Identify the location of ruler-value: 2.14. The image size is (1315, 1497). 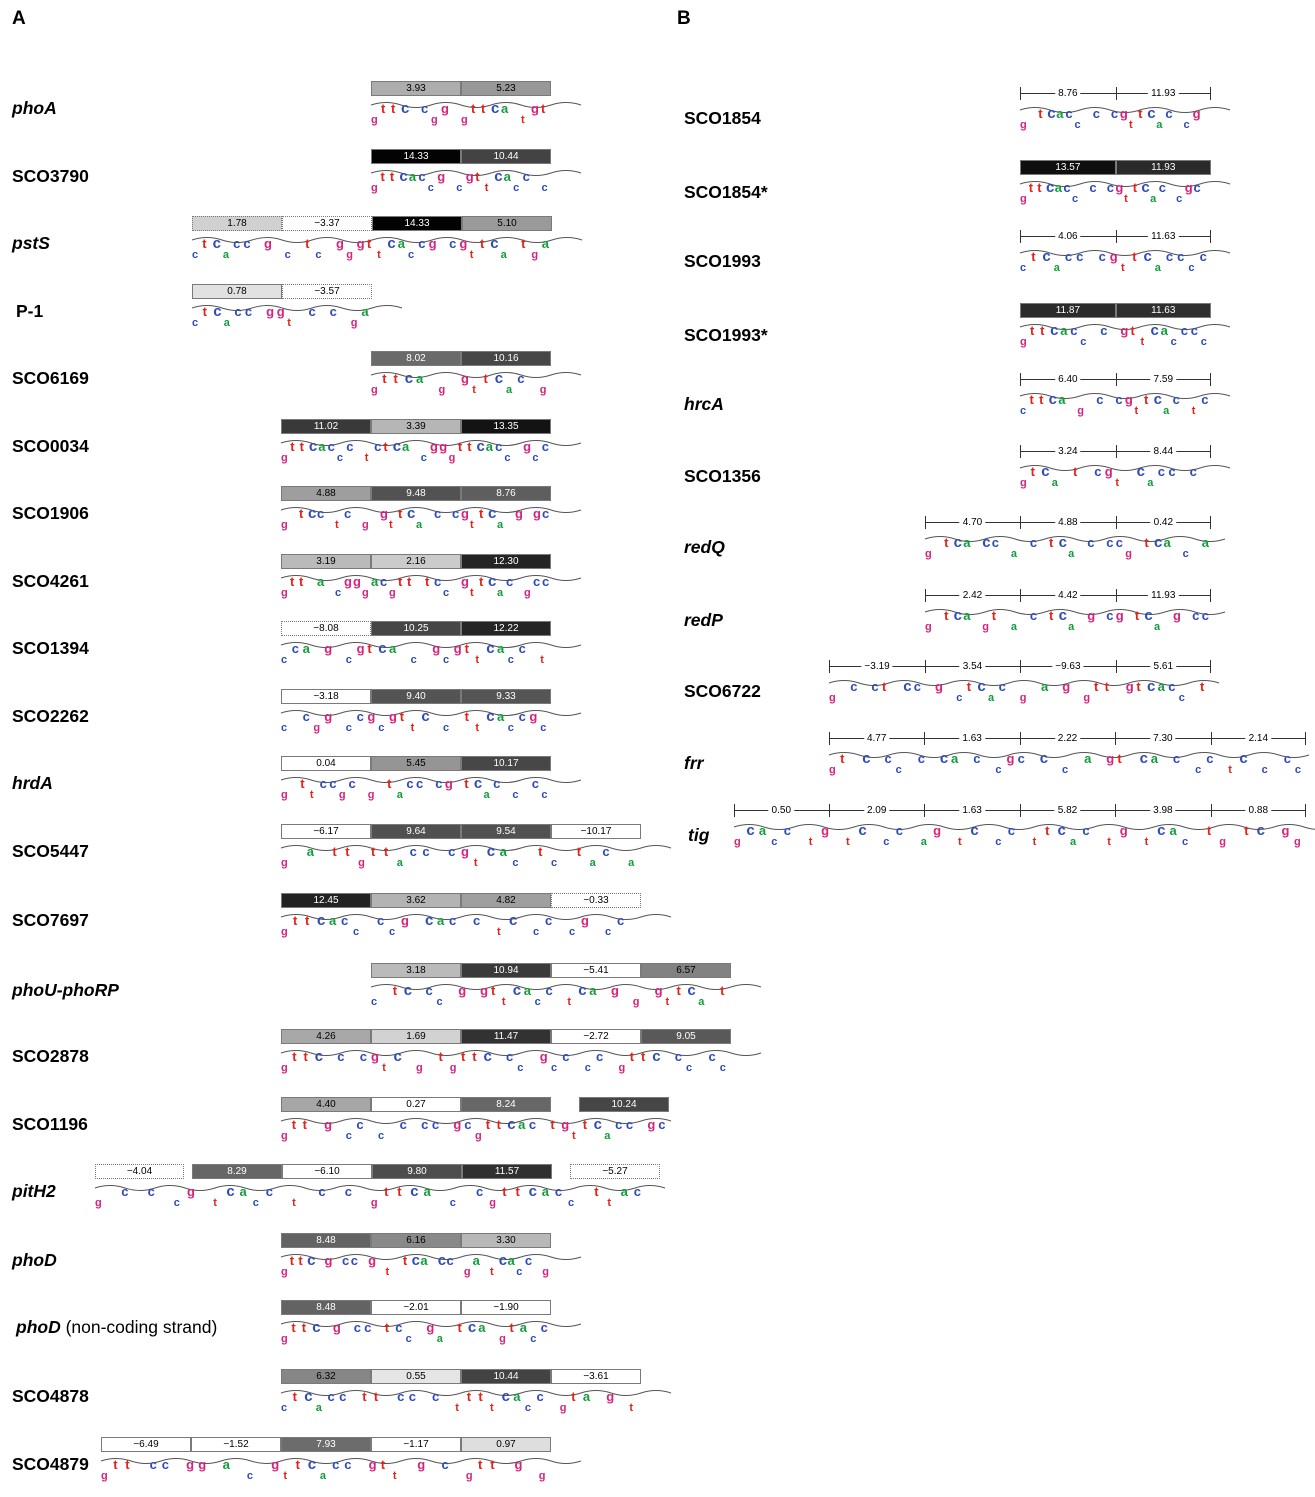
(1258, 738).